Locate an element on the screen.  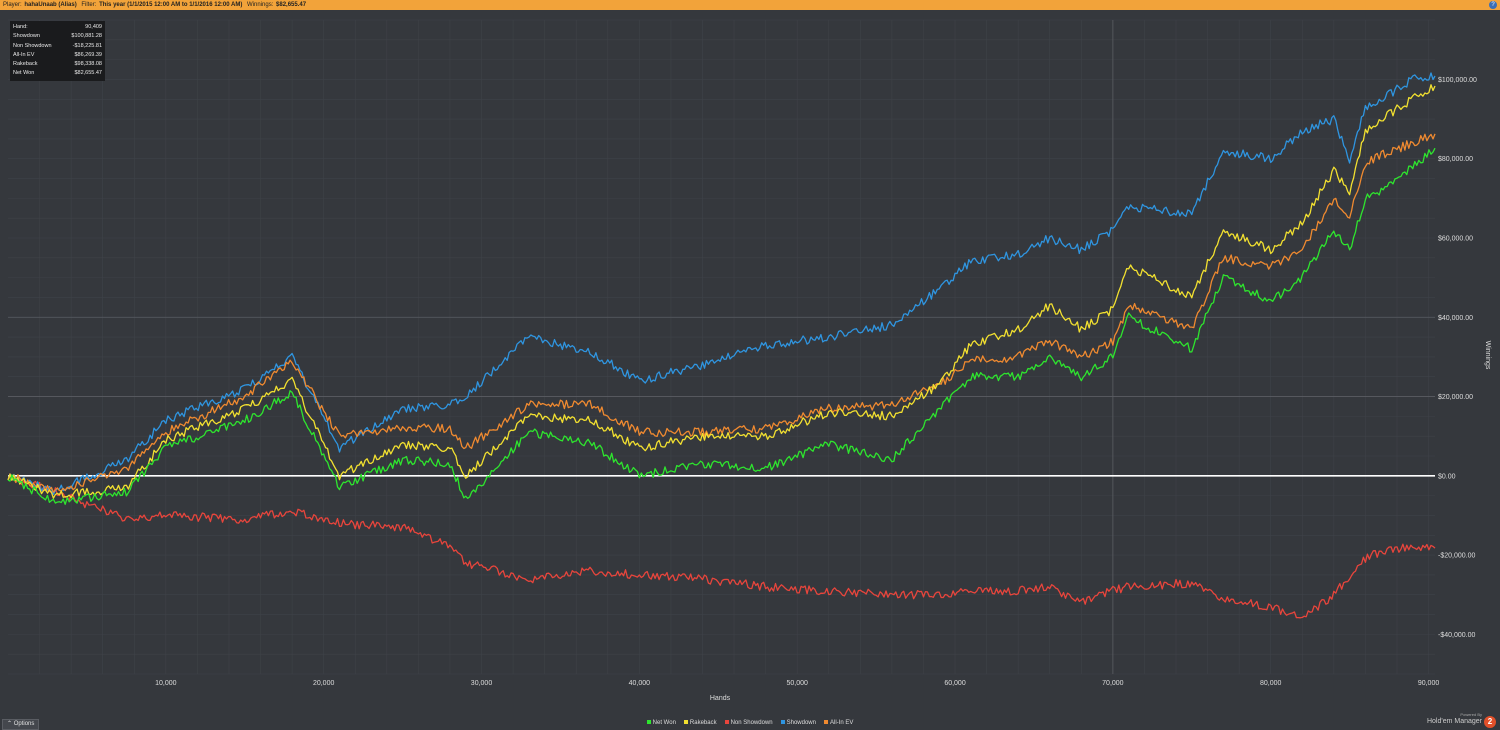
y-tick-label: $20,000.00 is located at coordinates (1455, 397).